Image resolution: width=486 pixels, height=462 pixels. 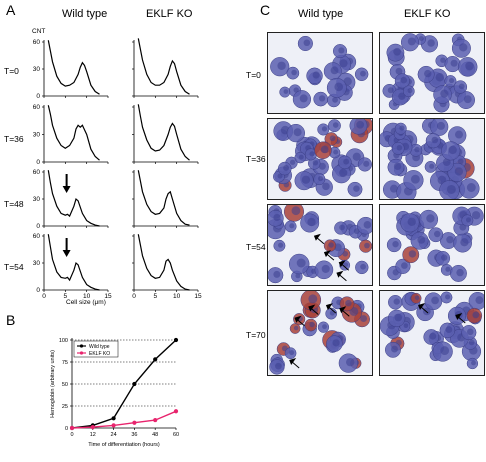 What do you see at coordinates (66, 253) in the screenshot?
I see `arrow-head` at bounding box center [66, 253].